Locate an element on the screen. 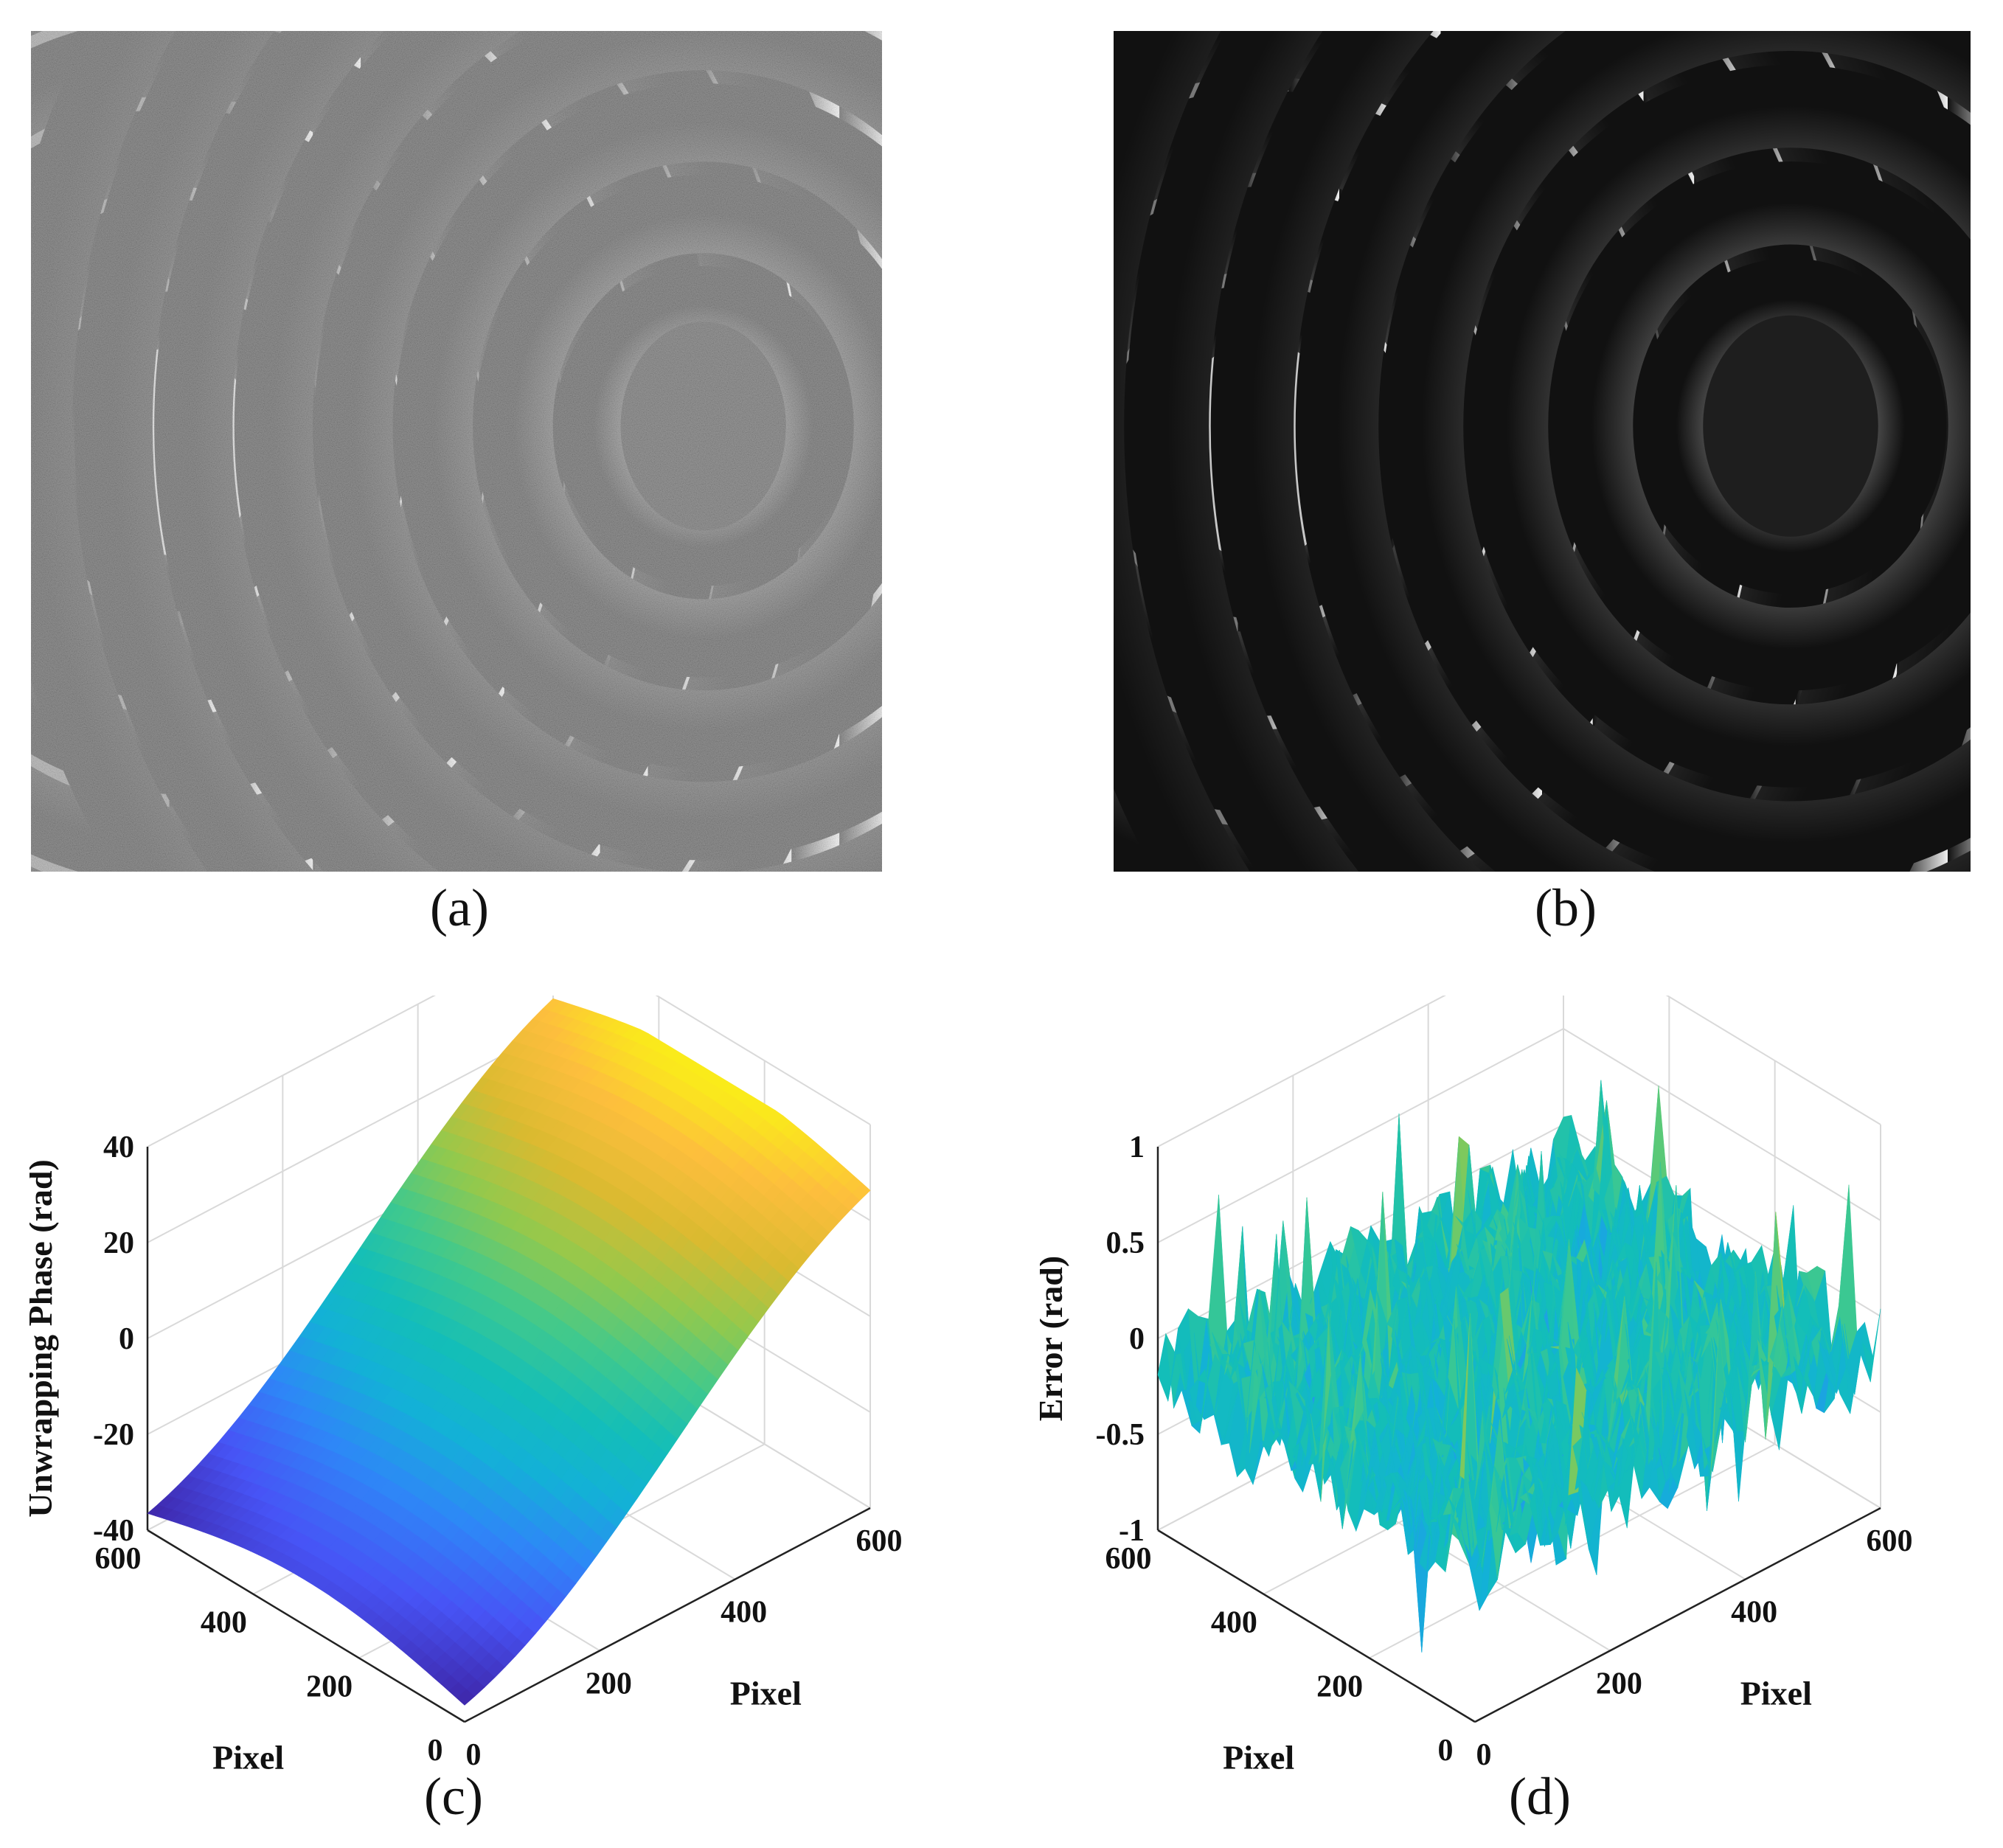 This screenshot has height=1848, width=2003. z-axis-label: Error (rad) is located at coordinates (1054, 1338).